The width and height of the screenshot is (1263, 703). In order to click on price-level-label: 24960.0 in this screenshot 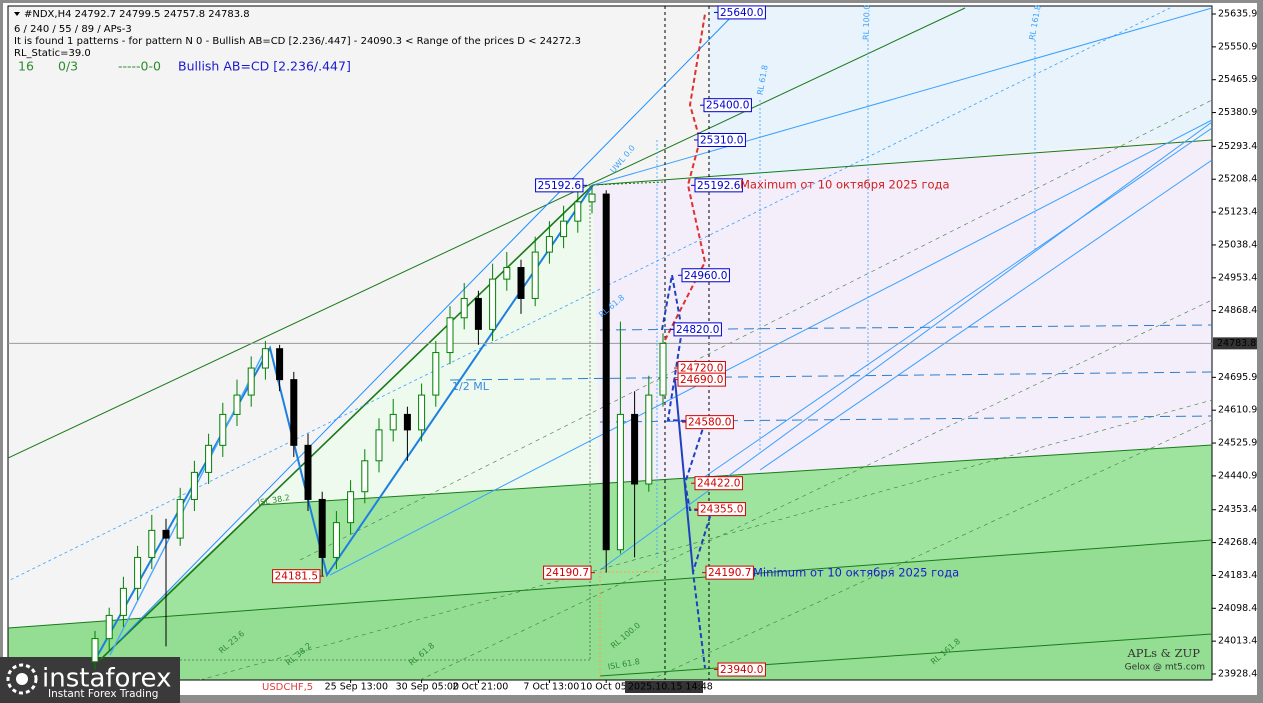, I will do `click(705, 276)`.